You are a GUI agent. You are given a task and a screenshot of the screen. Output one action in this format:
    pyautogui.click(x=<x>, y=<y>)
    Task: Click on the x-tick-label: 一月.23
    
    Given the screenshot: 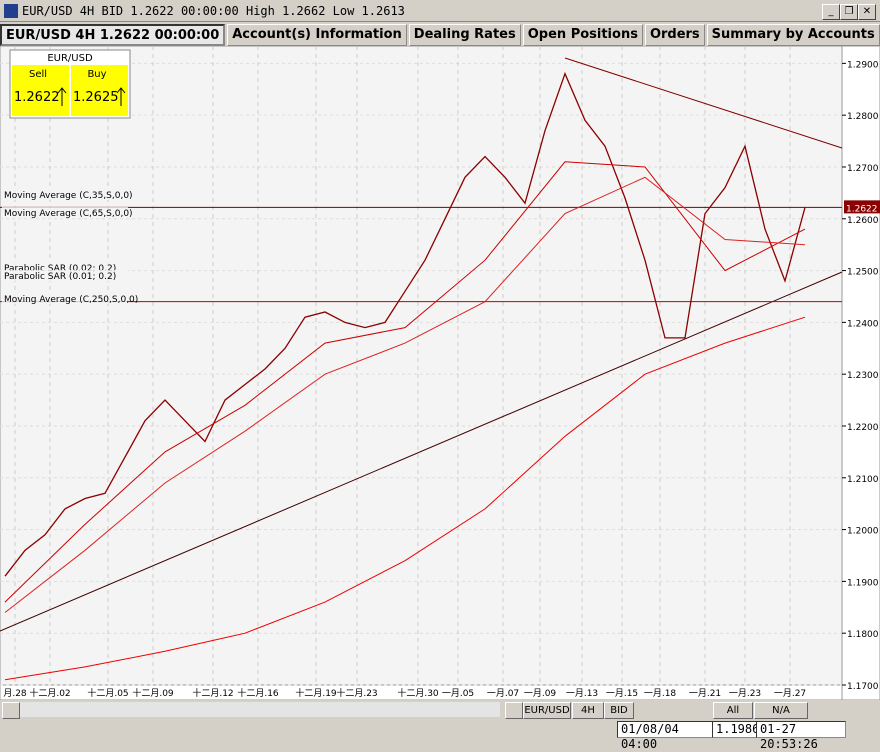 What is the action you would take?
    pyautogui.click(x=745, y=693)
    